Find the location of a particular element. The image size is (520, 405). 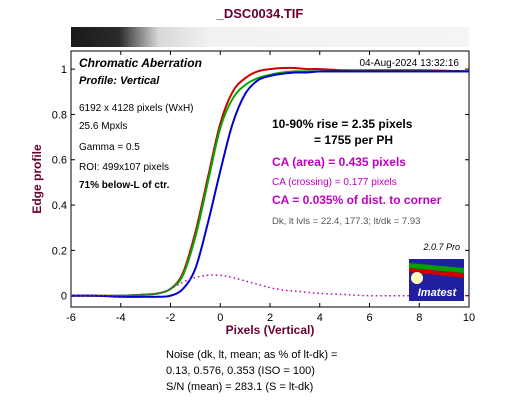

y-tick-label: 0.8 is located at coordinates (59, 115).